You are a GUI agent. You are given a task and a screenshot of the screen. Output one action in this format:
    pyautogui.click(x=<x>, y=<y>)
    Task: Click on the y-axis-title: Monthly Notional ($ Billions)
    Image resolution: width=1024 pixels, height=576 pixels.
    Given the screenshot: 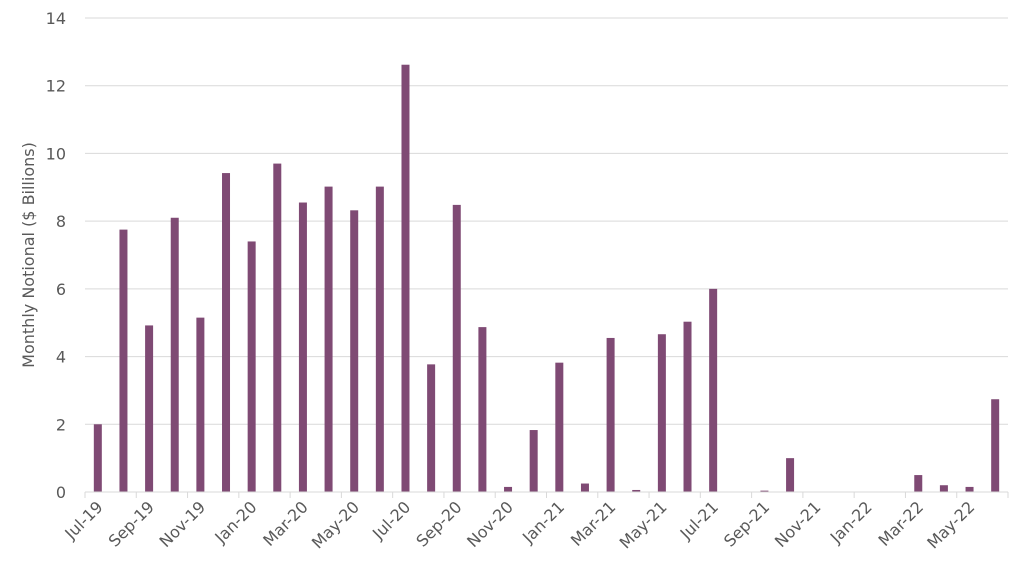 What is the action you would take?
    pyautogui.click(x=28, y=255)
    